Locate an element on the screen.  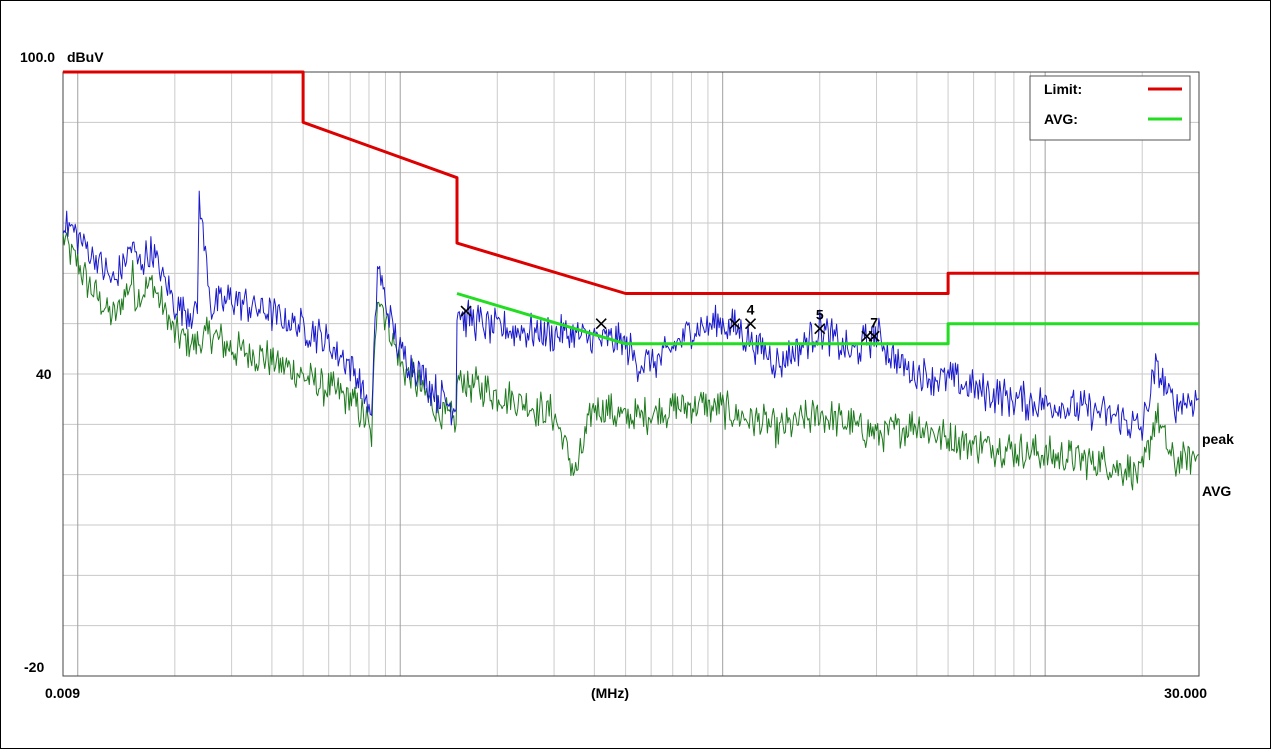
x-tick-label-left: 0.009 is located at coordinates (62, 693).